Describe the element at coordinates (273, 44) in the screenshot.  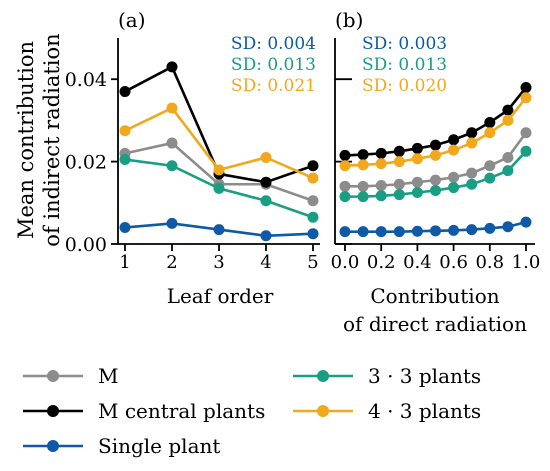
I see `panel-a-sd-annotation: SD: 0.004` at that location.